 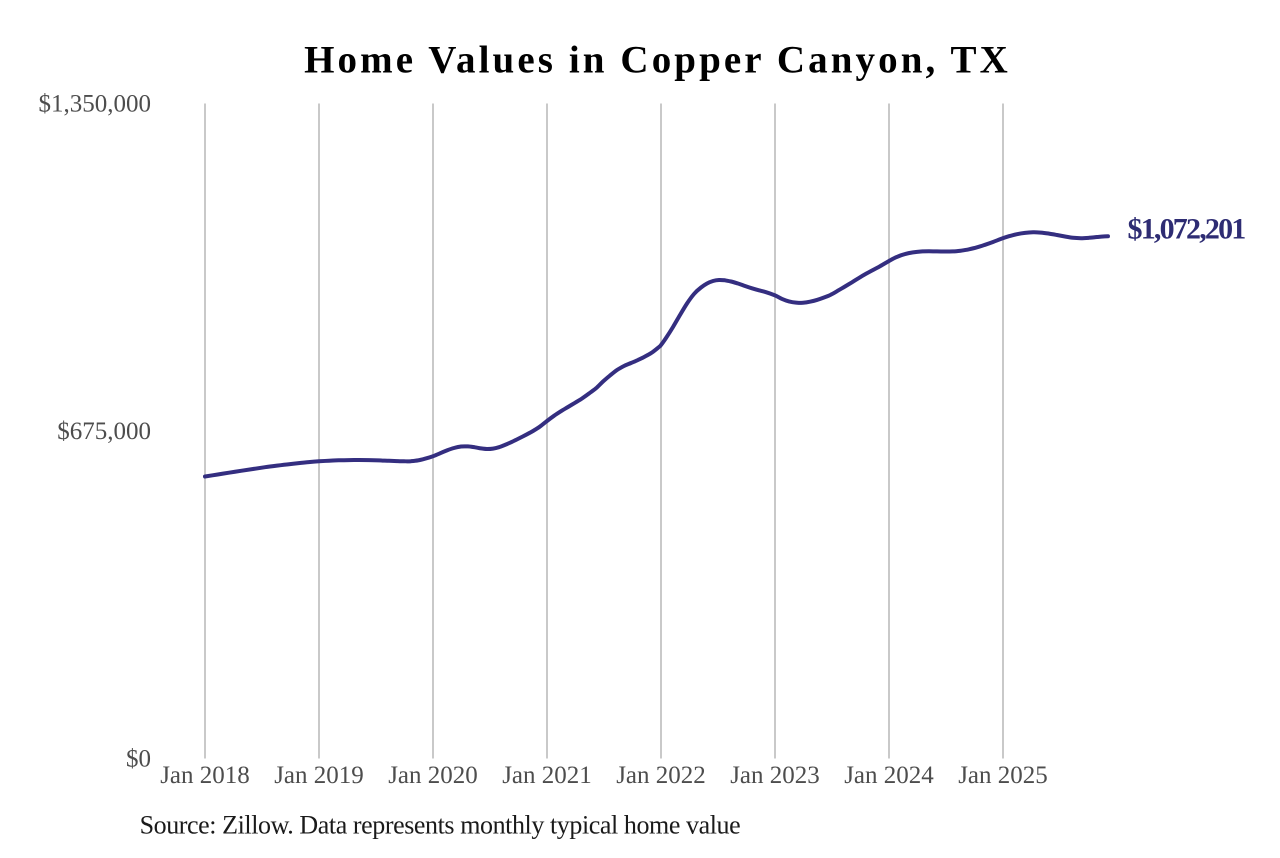 I want to click on svg-text: $0, so click(x=138, y=759).